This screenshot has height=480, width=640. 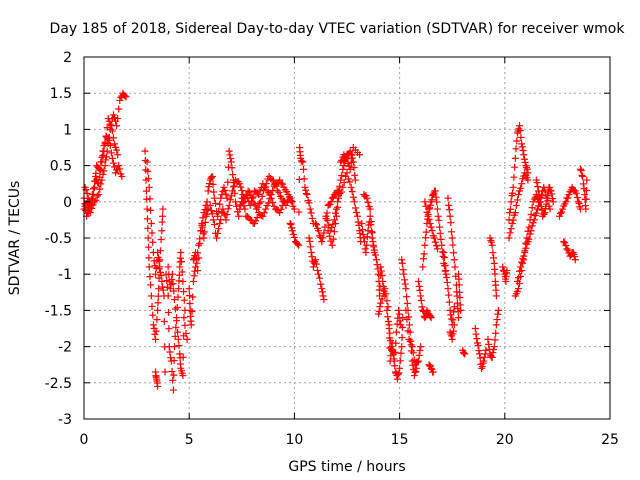 What do you see at coordinates (15, 238) in the screenshot?
I see `y-axis-label: SDTVAR / TECUs` at bounding box center [15, 238].